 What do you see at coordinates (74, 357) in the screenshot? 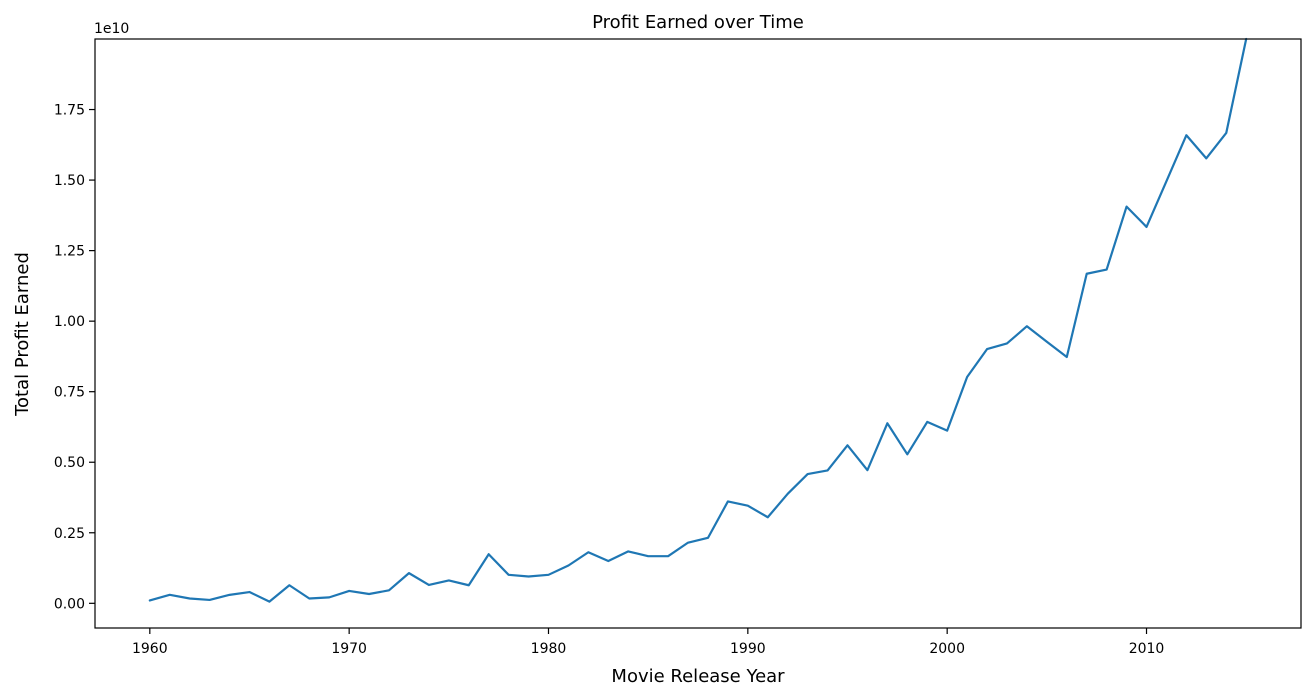
I see `y-axis-ticks: 0.00 0.25 0.50 0.75 1.00 1.25 1.50 1.75` at bounding box center [74, 357].